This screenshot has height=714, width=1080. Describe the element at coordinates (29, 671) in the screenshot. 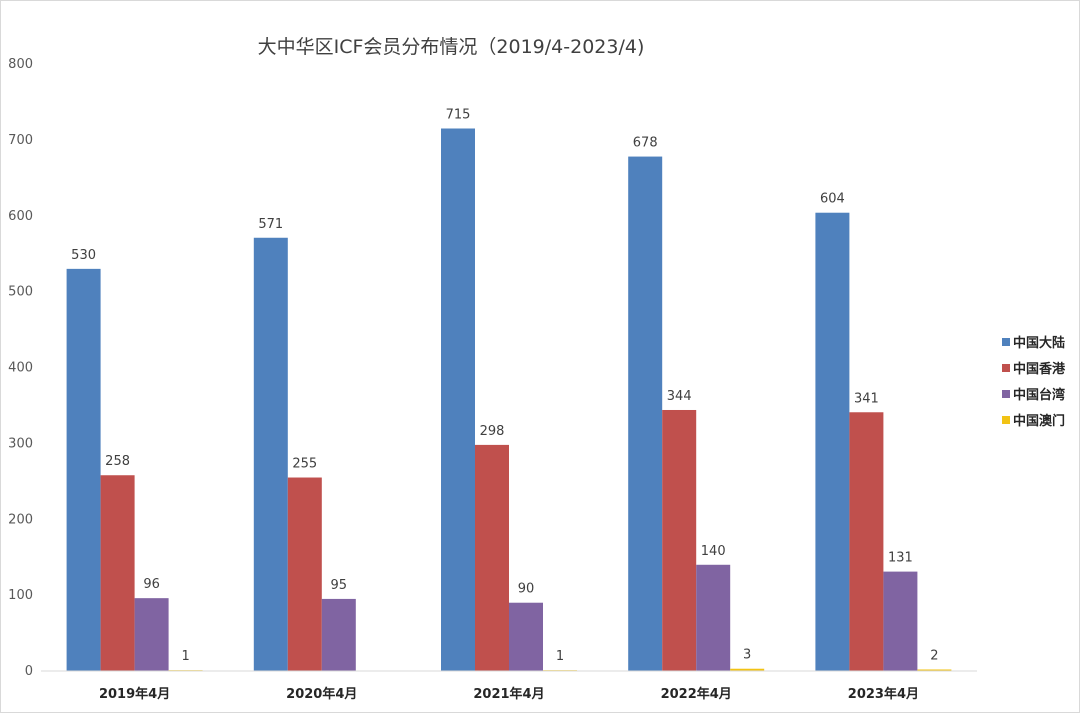

I see `y-tick-label: 0` at that location.